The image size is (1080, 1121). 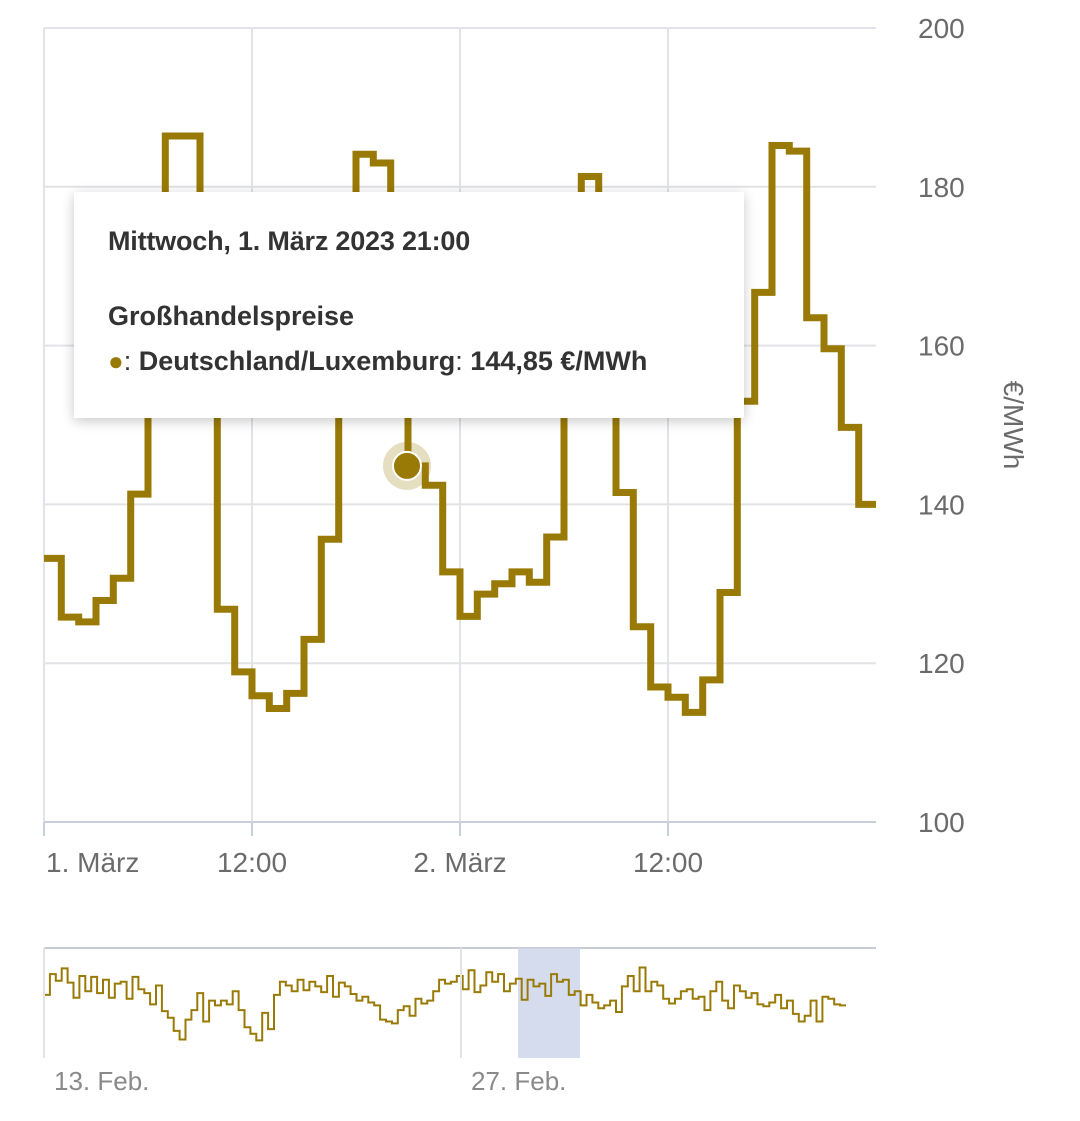 I want to click on navigator-selected-range, so click(x=549, y=1003).